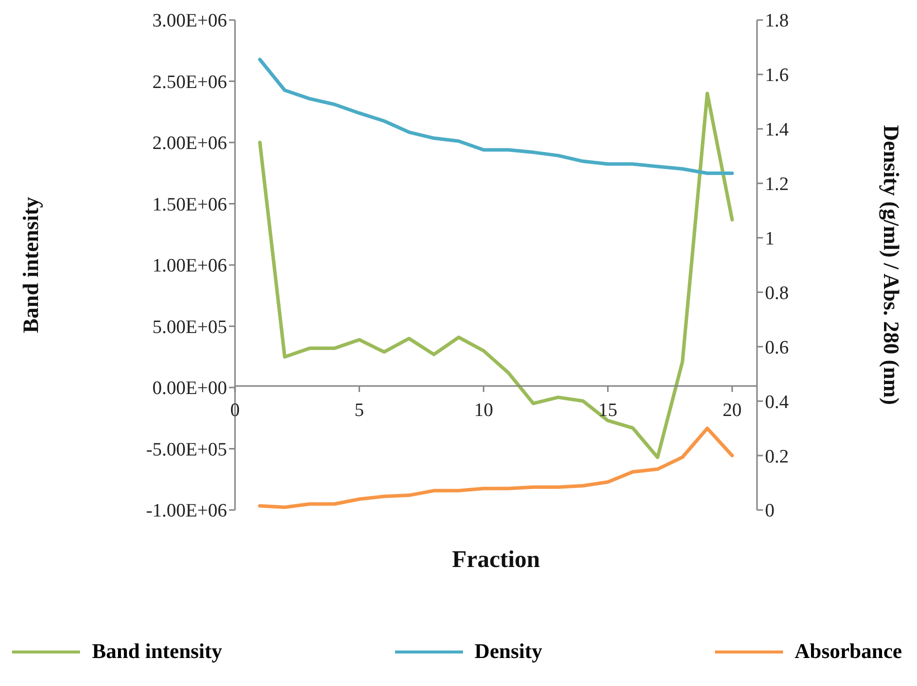 This screenshot has height=686, width=917. What do you see at coordinates (235, 410) in the screenshot?
I see `x-tick-label: 0` at bounding box center [235, 410].